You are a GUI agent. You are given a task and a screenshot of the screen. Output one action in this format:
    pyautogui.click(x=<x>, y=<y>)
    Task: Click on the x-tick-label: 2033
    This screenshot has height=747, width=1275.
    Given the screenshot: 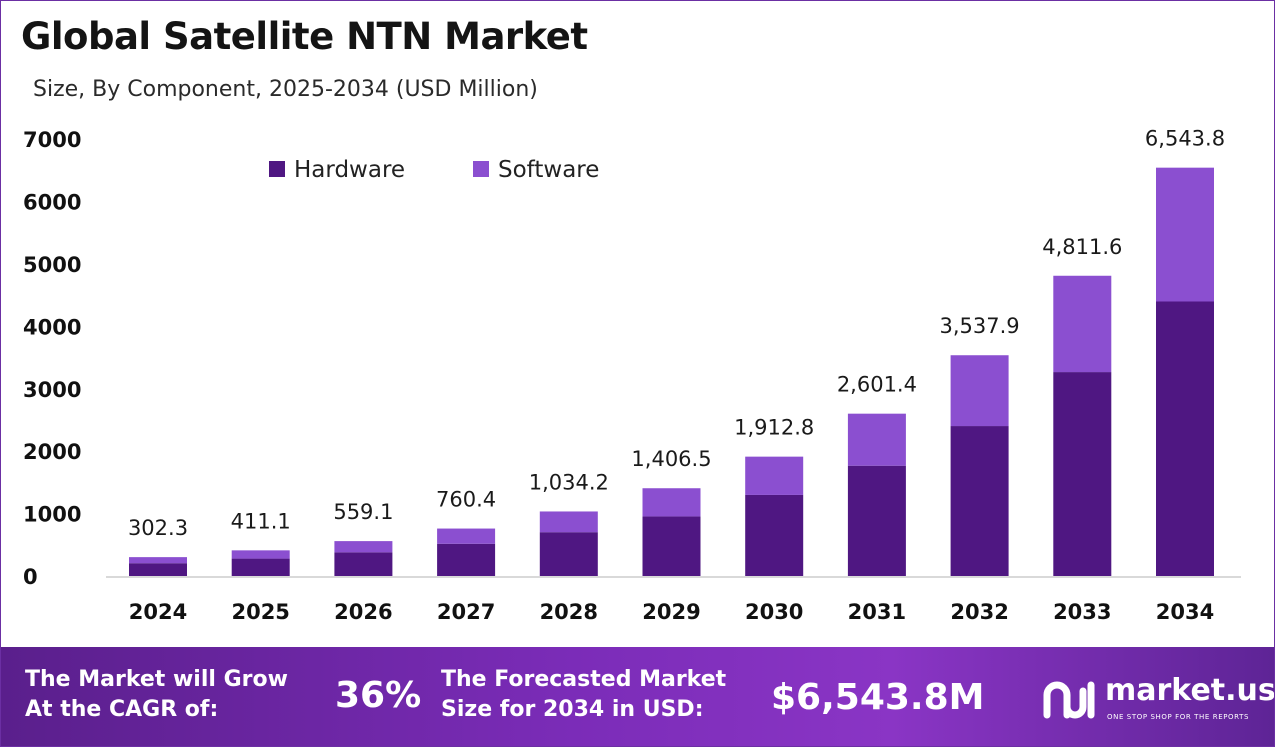 What is the action you would take?
    pyautogui.click(x=1082, y=612)
    